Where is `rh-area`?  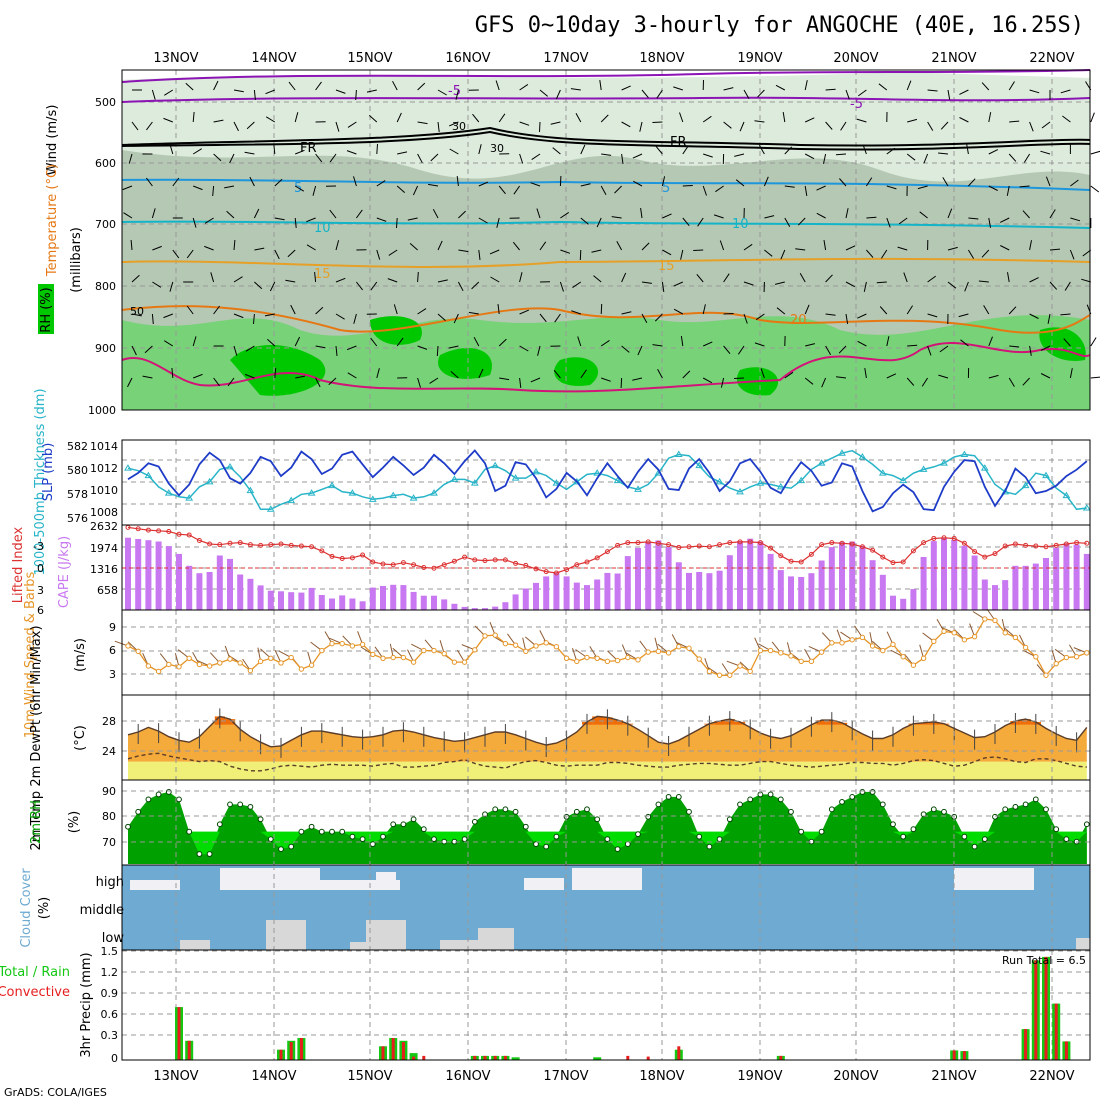
rh-area is located at coordinates (607, 827).